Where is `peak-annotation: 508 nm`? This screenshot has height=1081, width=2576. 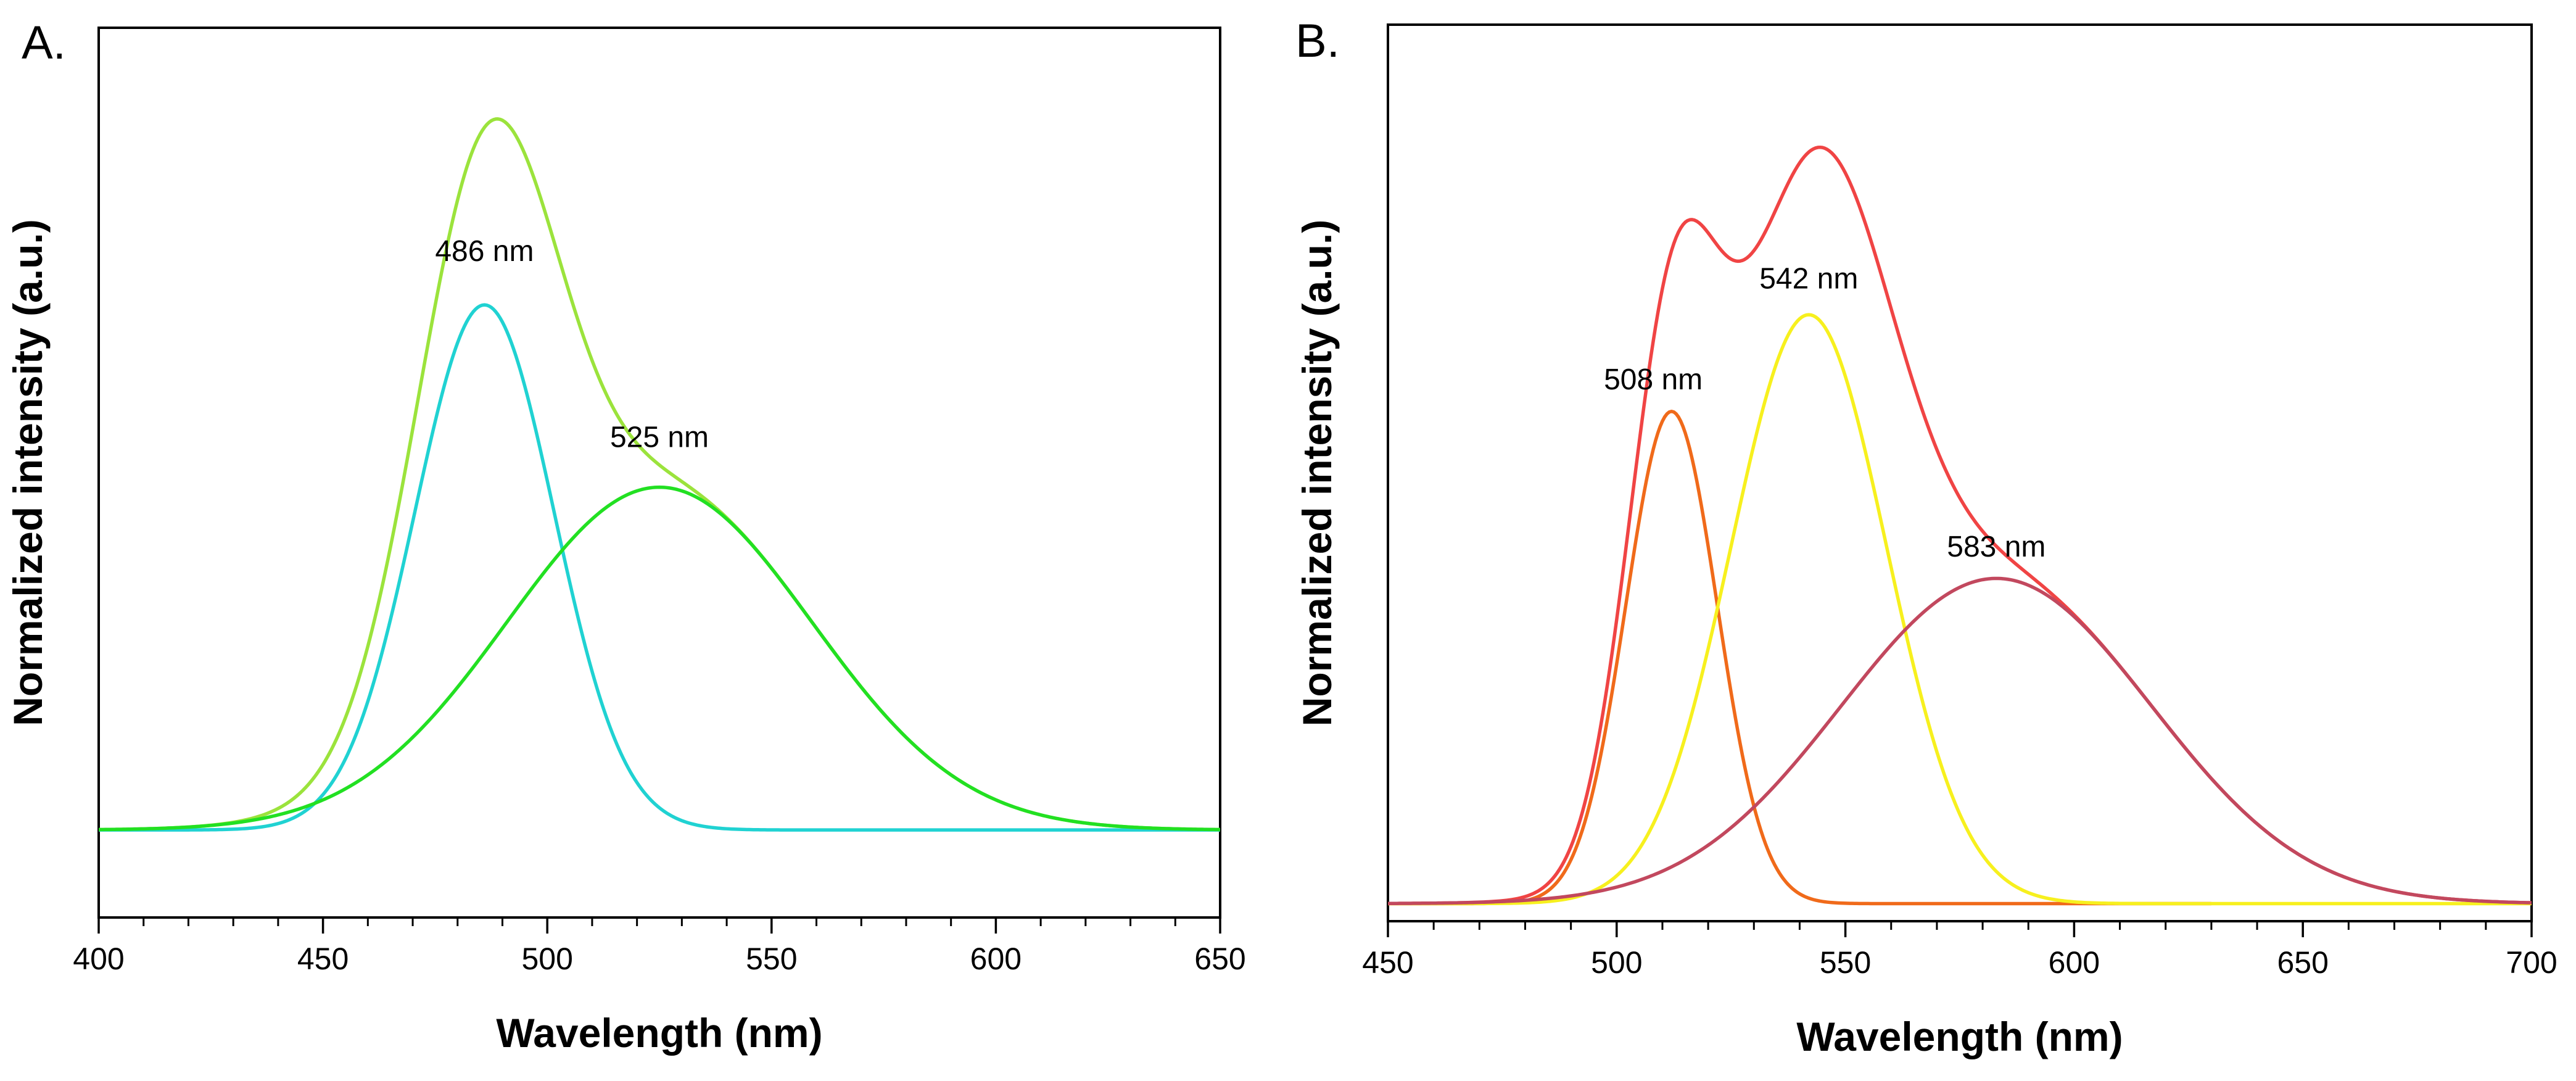 peak-annotation: 508 nm is located at coordinates (1653, 379).